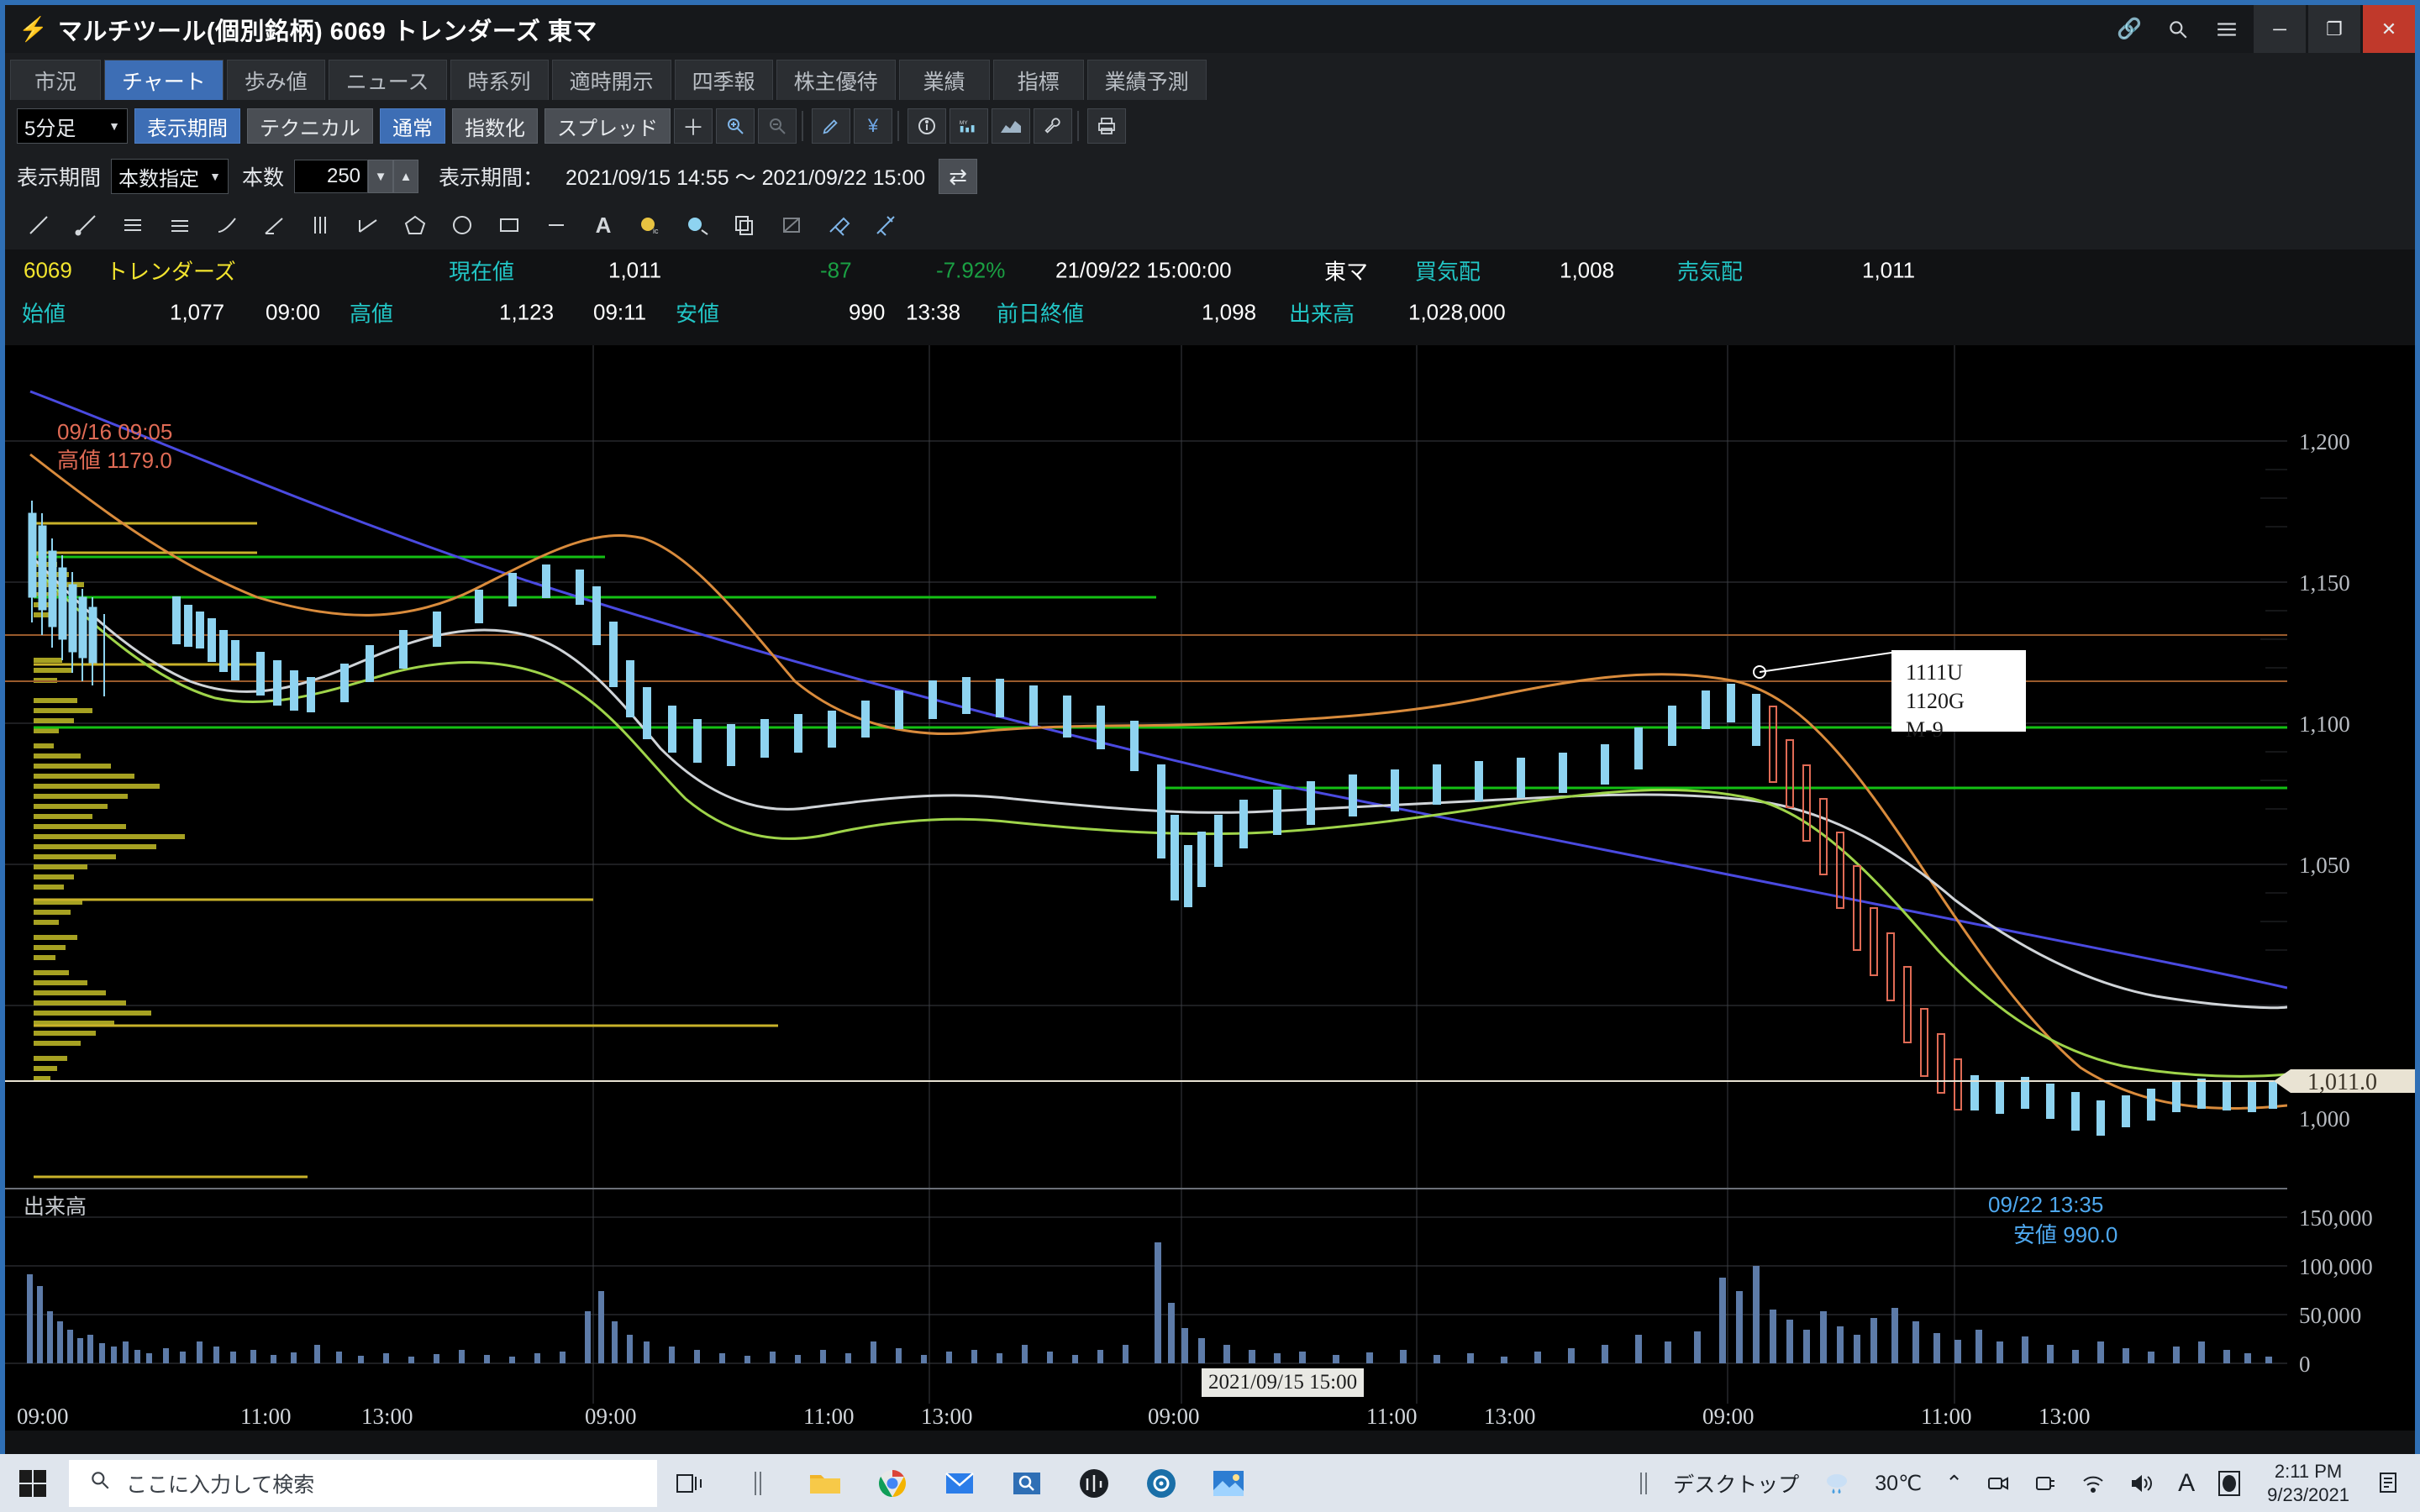 Image resolution: width=2420 pixels, height=1512 pixels. Describe the element at coordinates (893, 1483) in the screenshot. I see `chrome-icon` at that location.